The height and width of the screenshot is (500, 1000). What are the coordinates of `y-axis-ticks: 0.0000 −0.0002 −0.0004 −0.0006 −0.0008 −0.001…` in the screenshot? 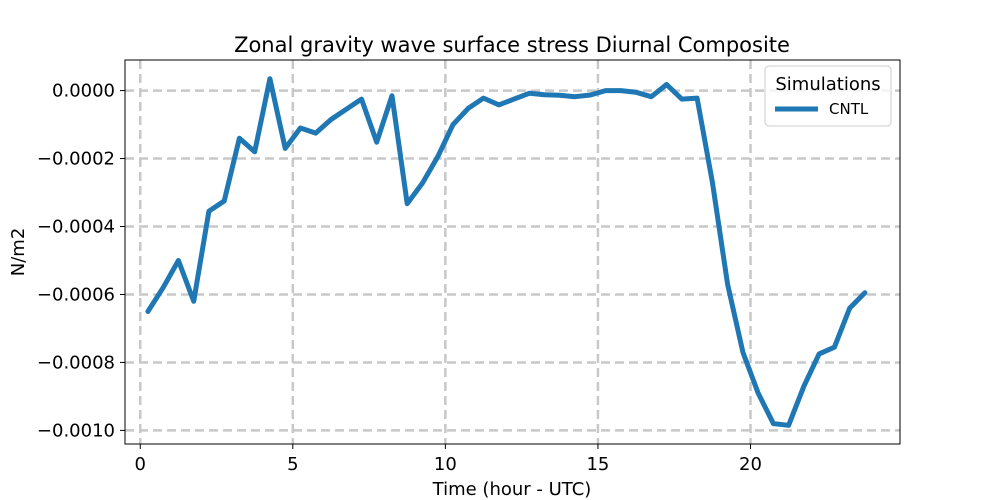 It's located at (81, 261).